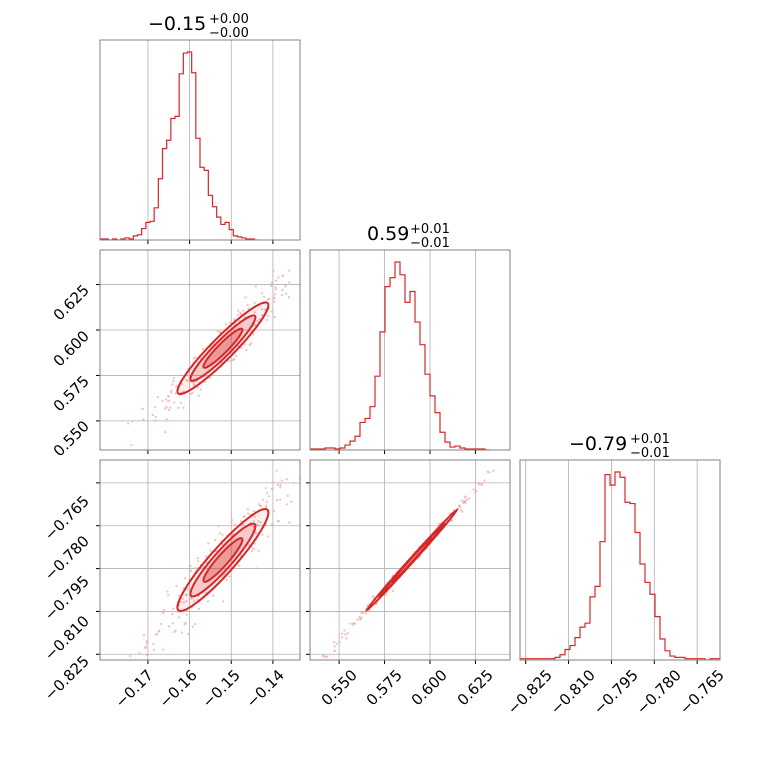 Image resolution: width=760 pixels, height=760 pixels. I want to click on x1-tick-label: −0.14, so click(265, 688).